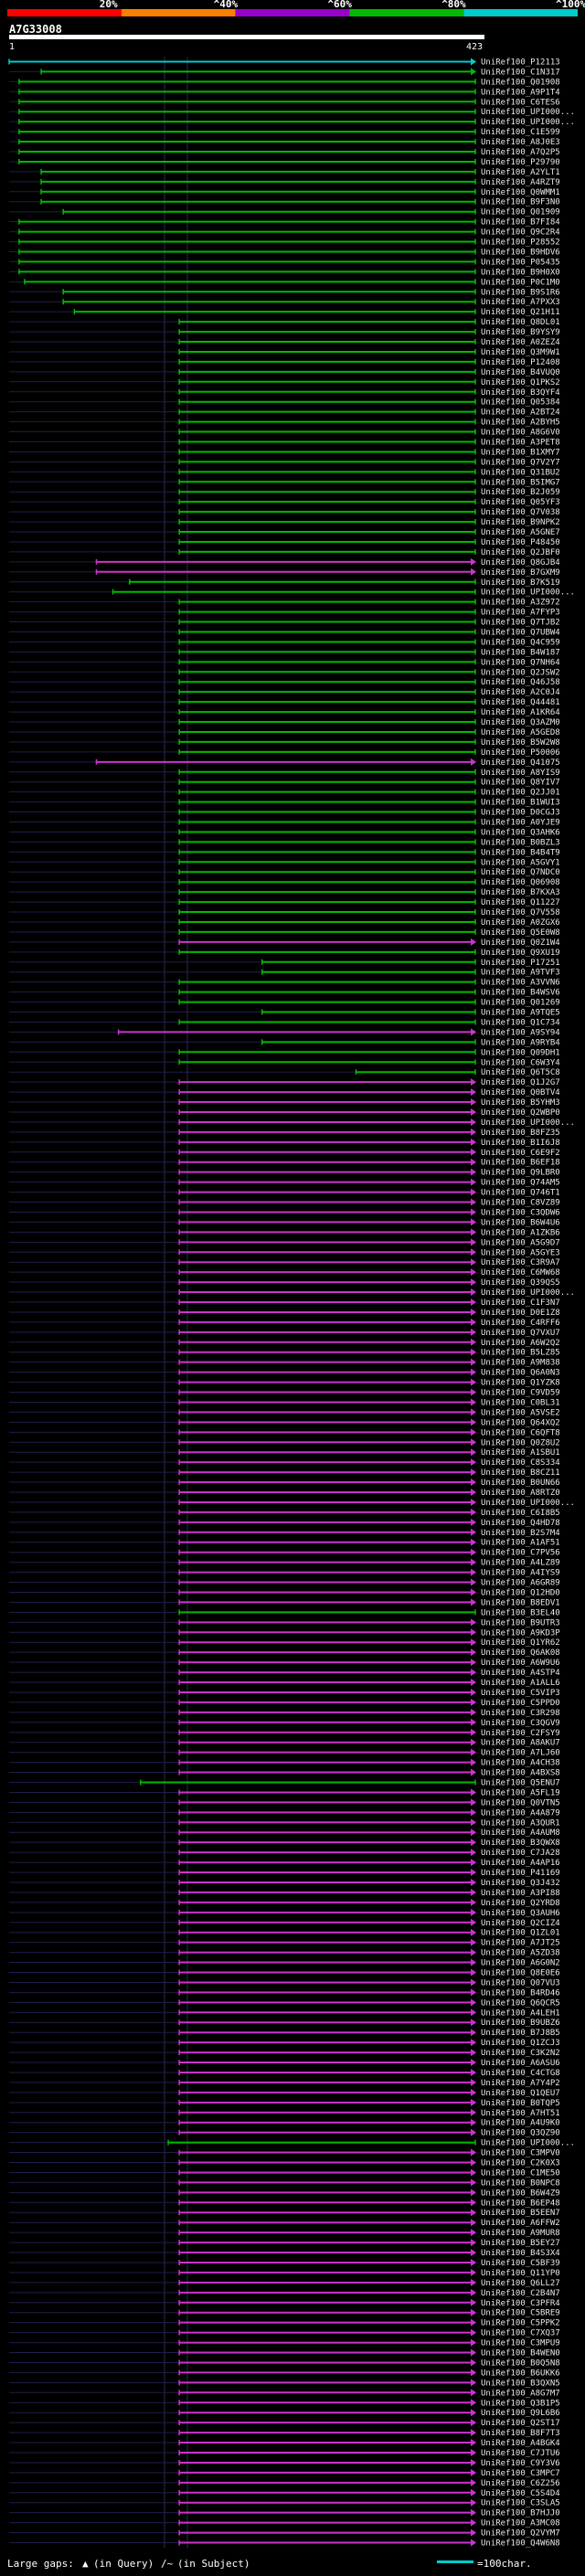  Describe the element at coordinates (284, 852) in the screenshot. I see `hit-row: UniRef100_B4B4T9` at that location.